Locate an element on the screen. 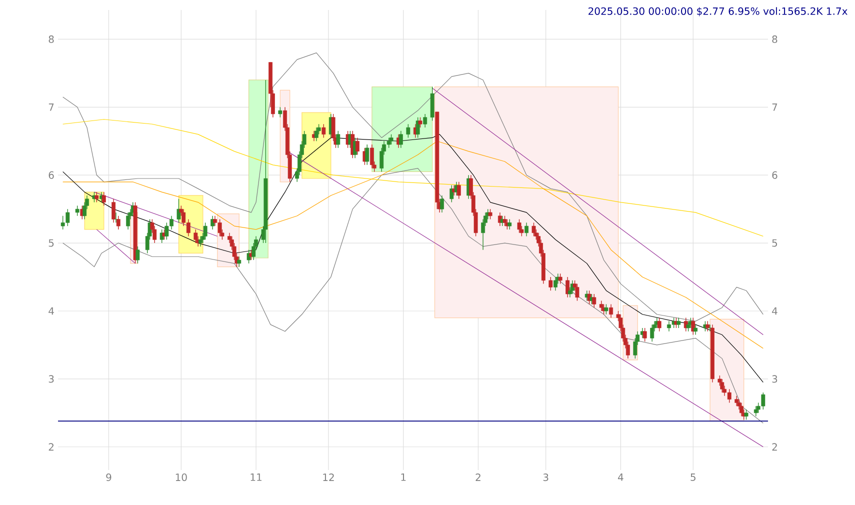  x-tick-label: 9 is located at coordinates (109, 478).